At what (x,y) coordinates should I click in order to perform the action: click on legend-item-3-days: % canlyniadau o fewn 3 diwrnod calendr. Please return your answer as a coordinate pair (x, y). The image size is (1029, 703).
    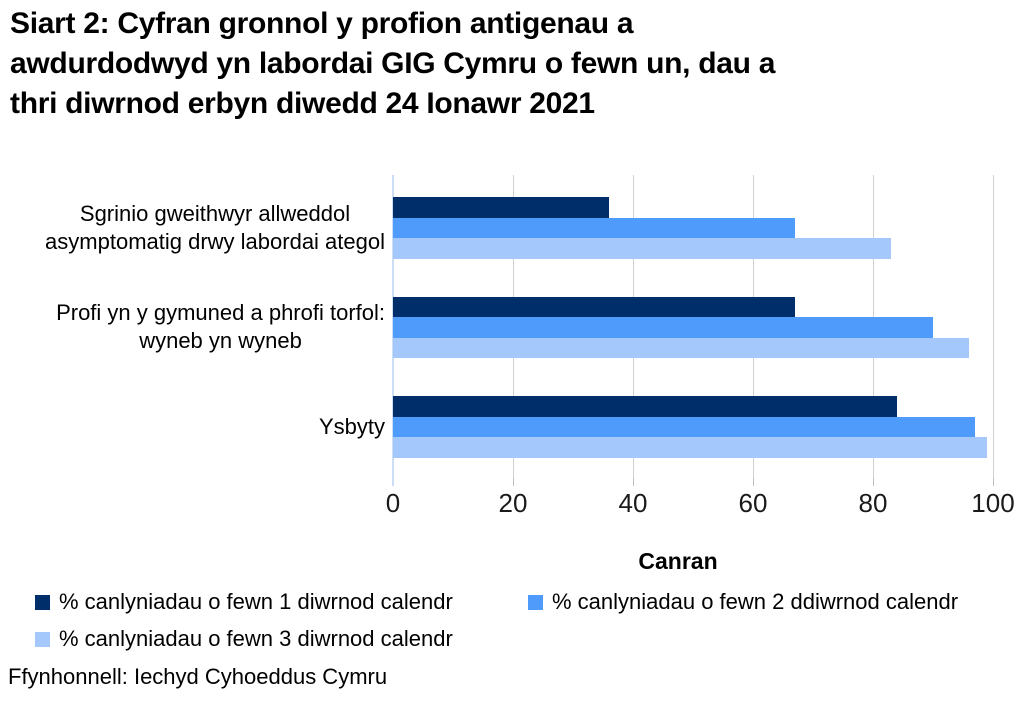
    Looking at the image, I should click on (244, 639).